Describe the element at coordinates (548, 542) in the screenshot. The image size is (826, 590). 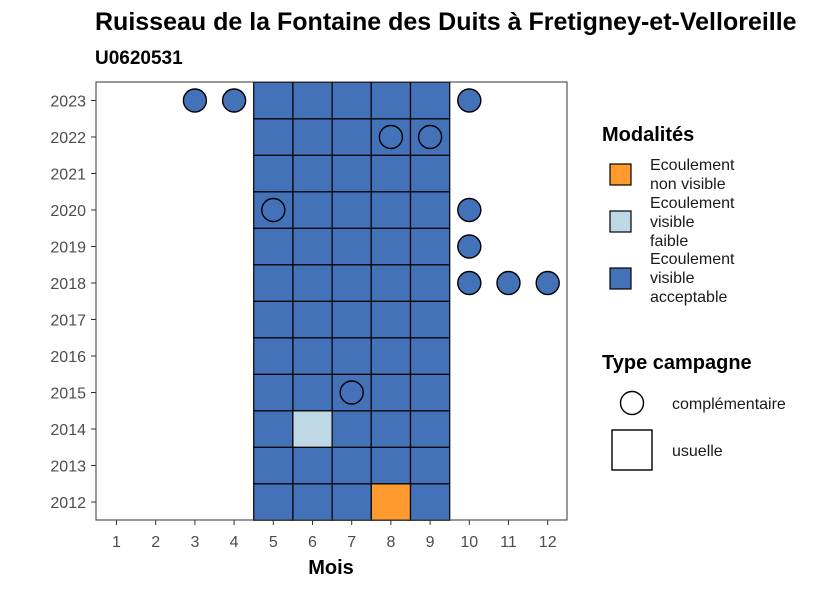
I see `x-tick-label: 12` at that location.